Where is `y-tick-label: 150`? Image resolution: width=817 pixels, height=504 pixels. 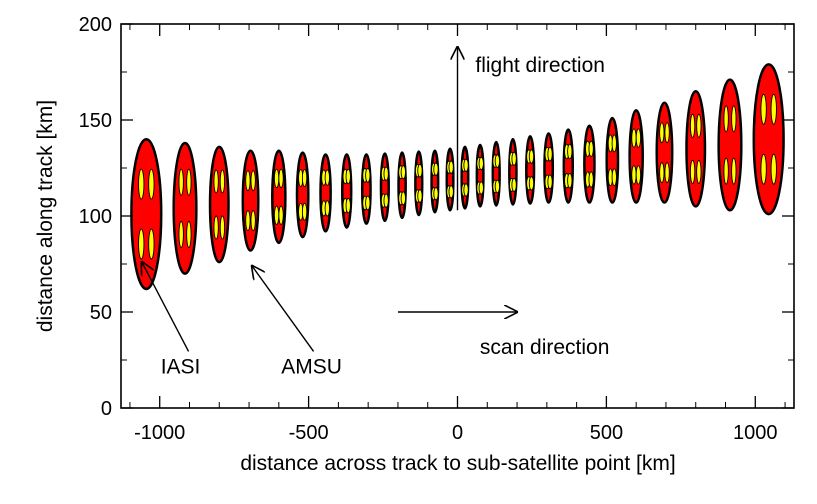 y-tick-label: 150 is located at coordinates (95, 121).